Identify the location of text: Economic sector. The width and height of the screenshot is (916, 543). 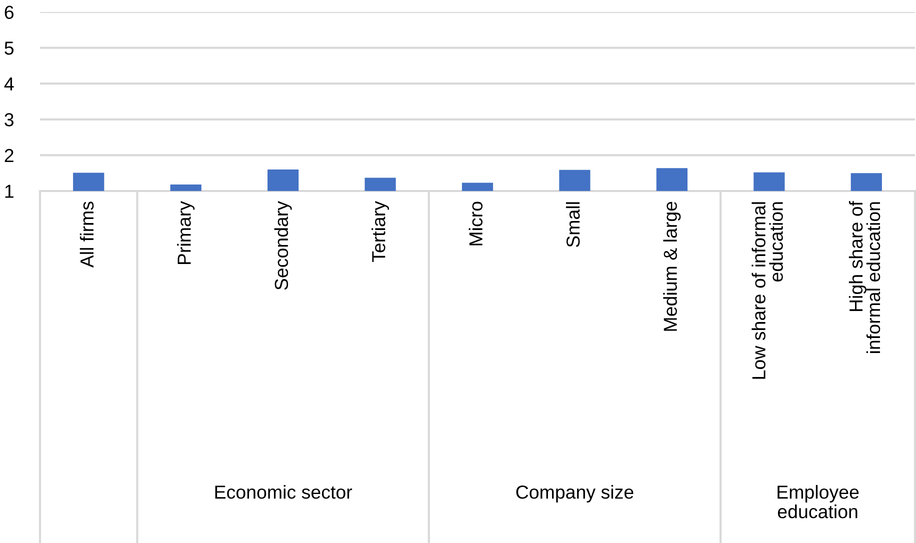
(283, 492).